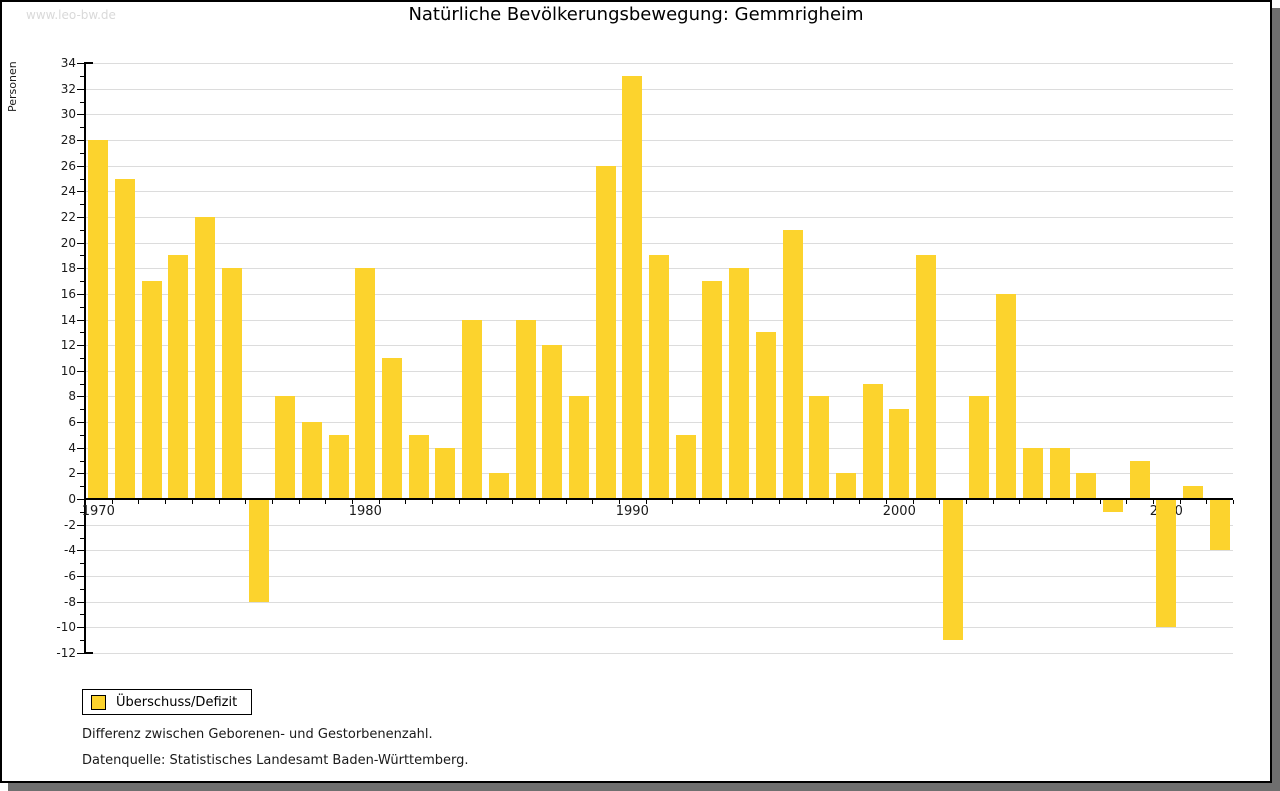 Image resolution: width=1280 pixels, height=791 pixels. I want to click on y-tick-label-26: 26, so click(68, 165).